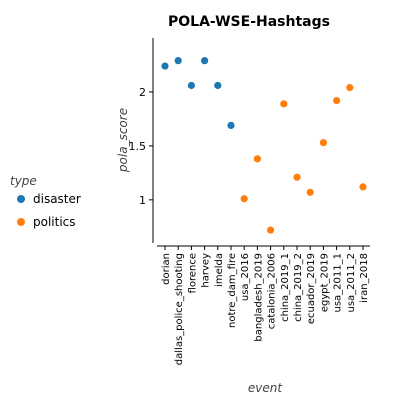 Image resolution: width=400 pixels, height=404 pixels. What do you see at coordinates (21, 199) in the screenshot?
I see `legend-marker-disaster` at bounding box center [21, 199].